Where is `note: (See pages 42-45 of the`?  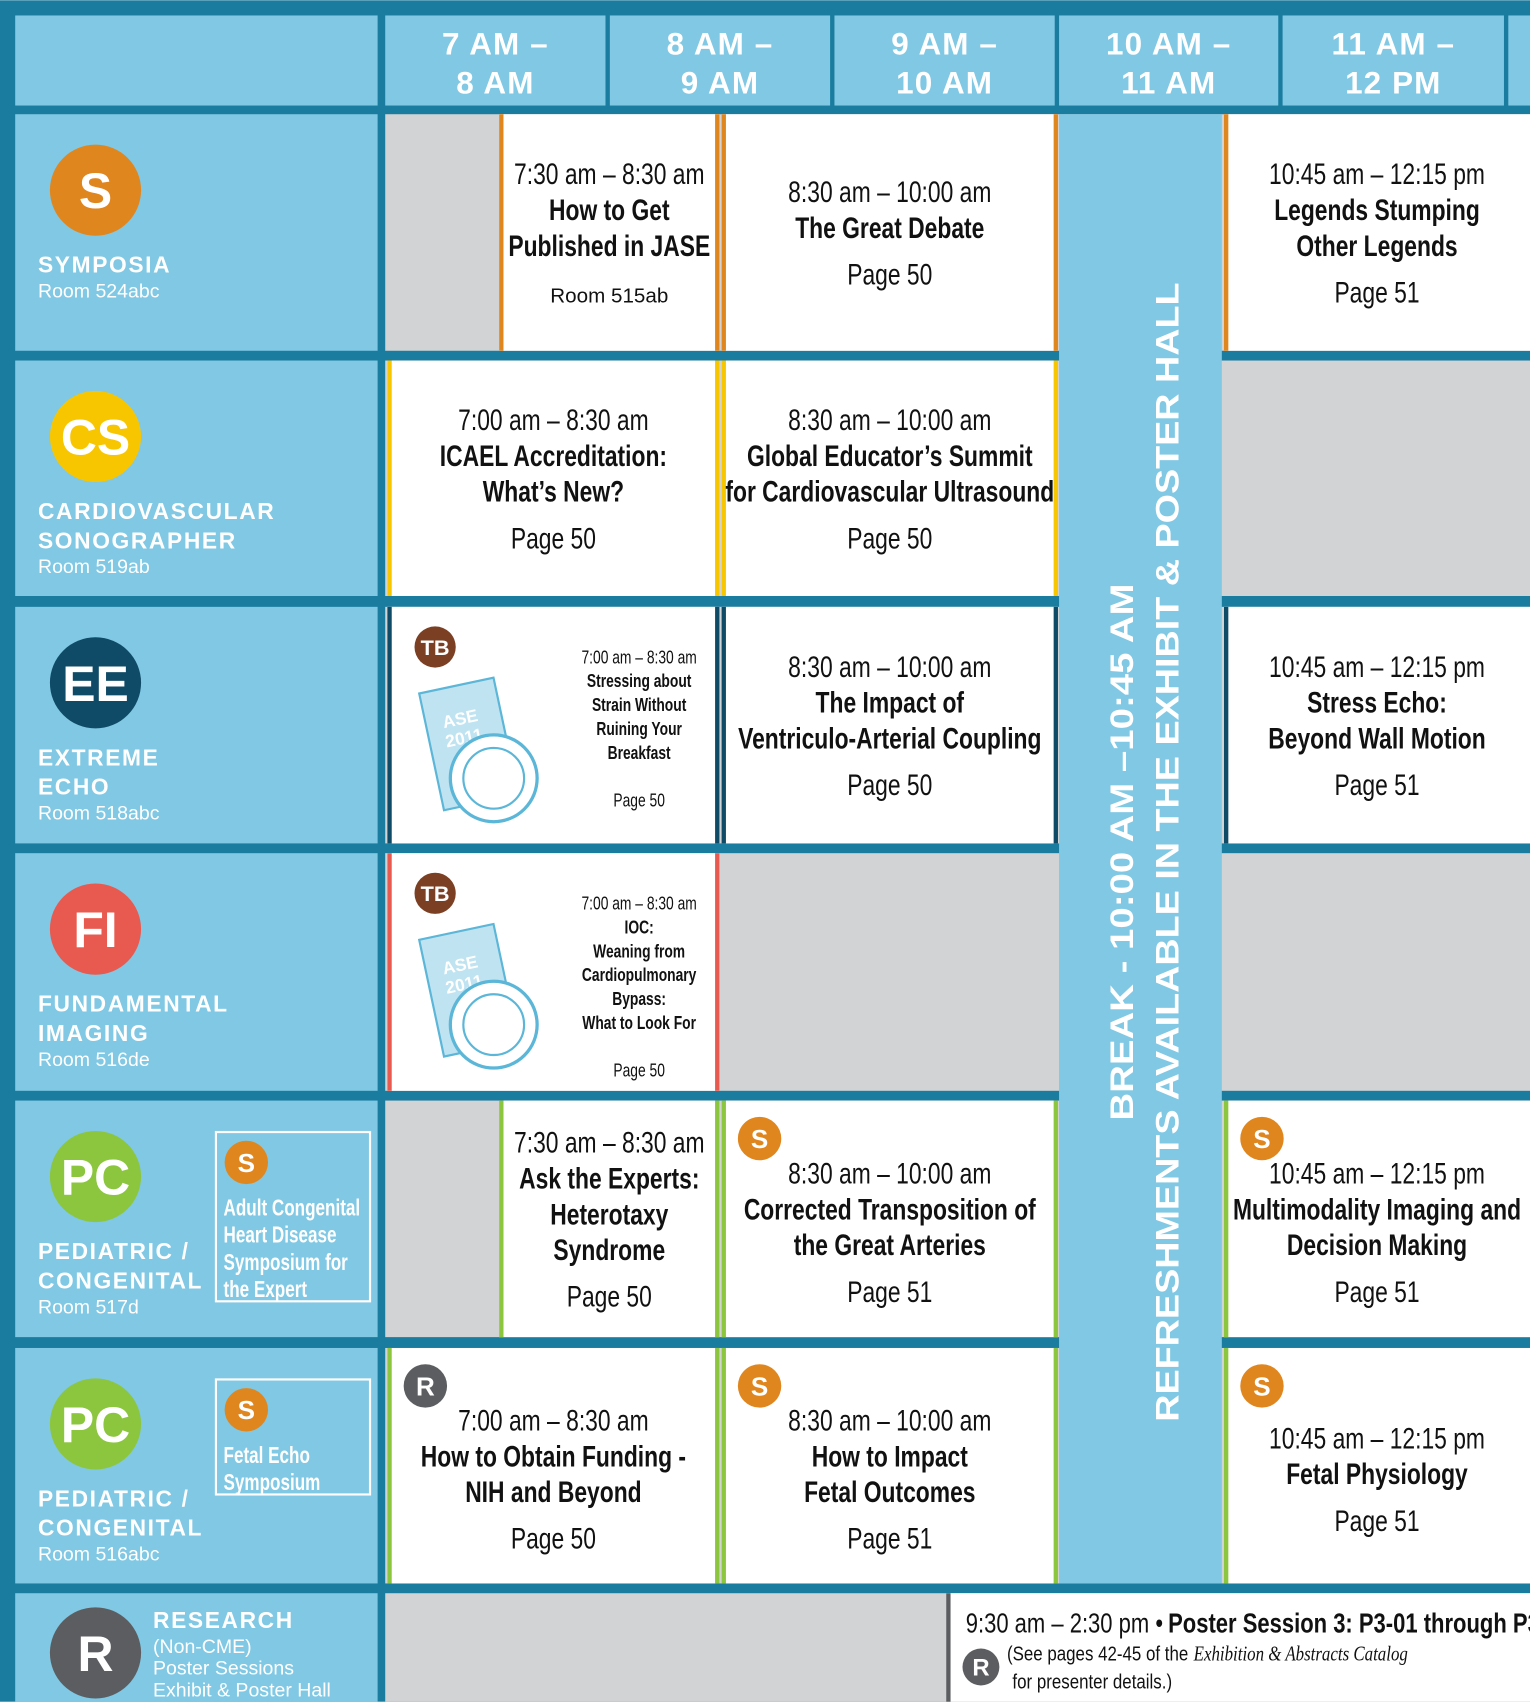
note: (See pages 42-45 of the is located at coordinates (1097, 1653).